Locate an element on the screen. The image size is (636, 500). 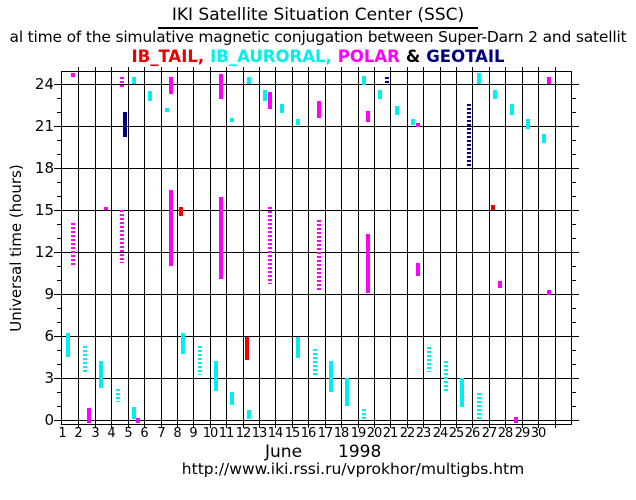
x-tick-label: 21 is located at coordinates (390, 433).